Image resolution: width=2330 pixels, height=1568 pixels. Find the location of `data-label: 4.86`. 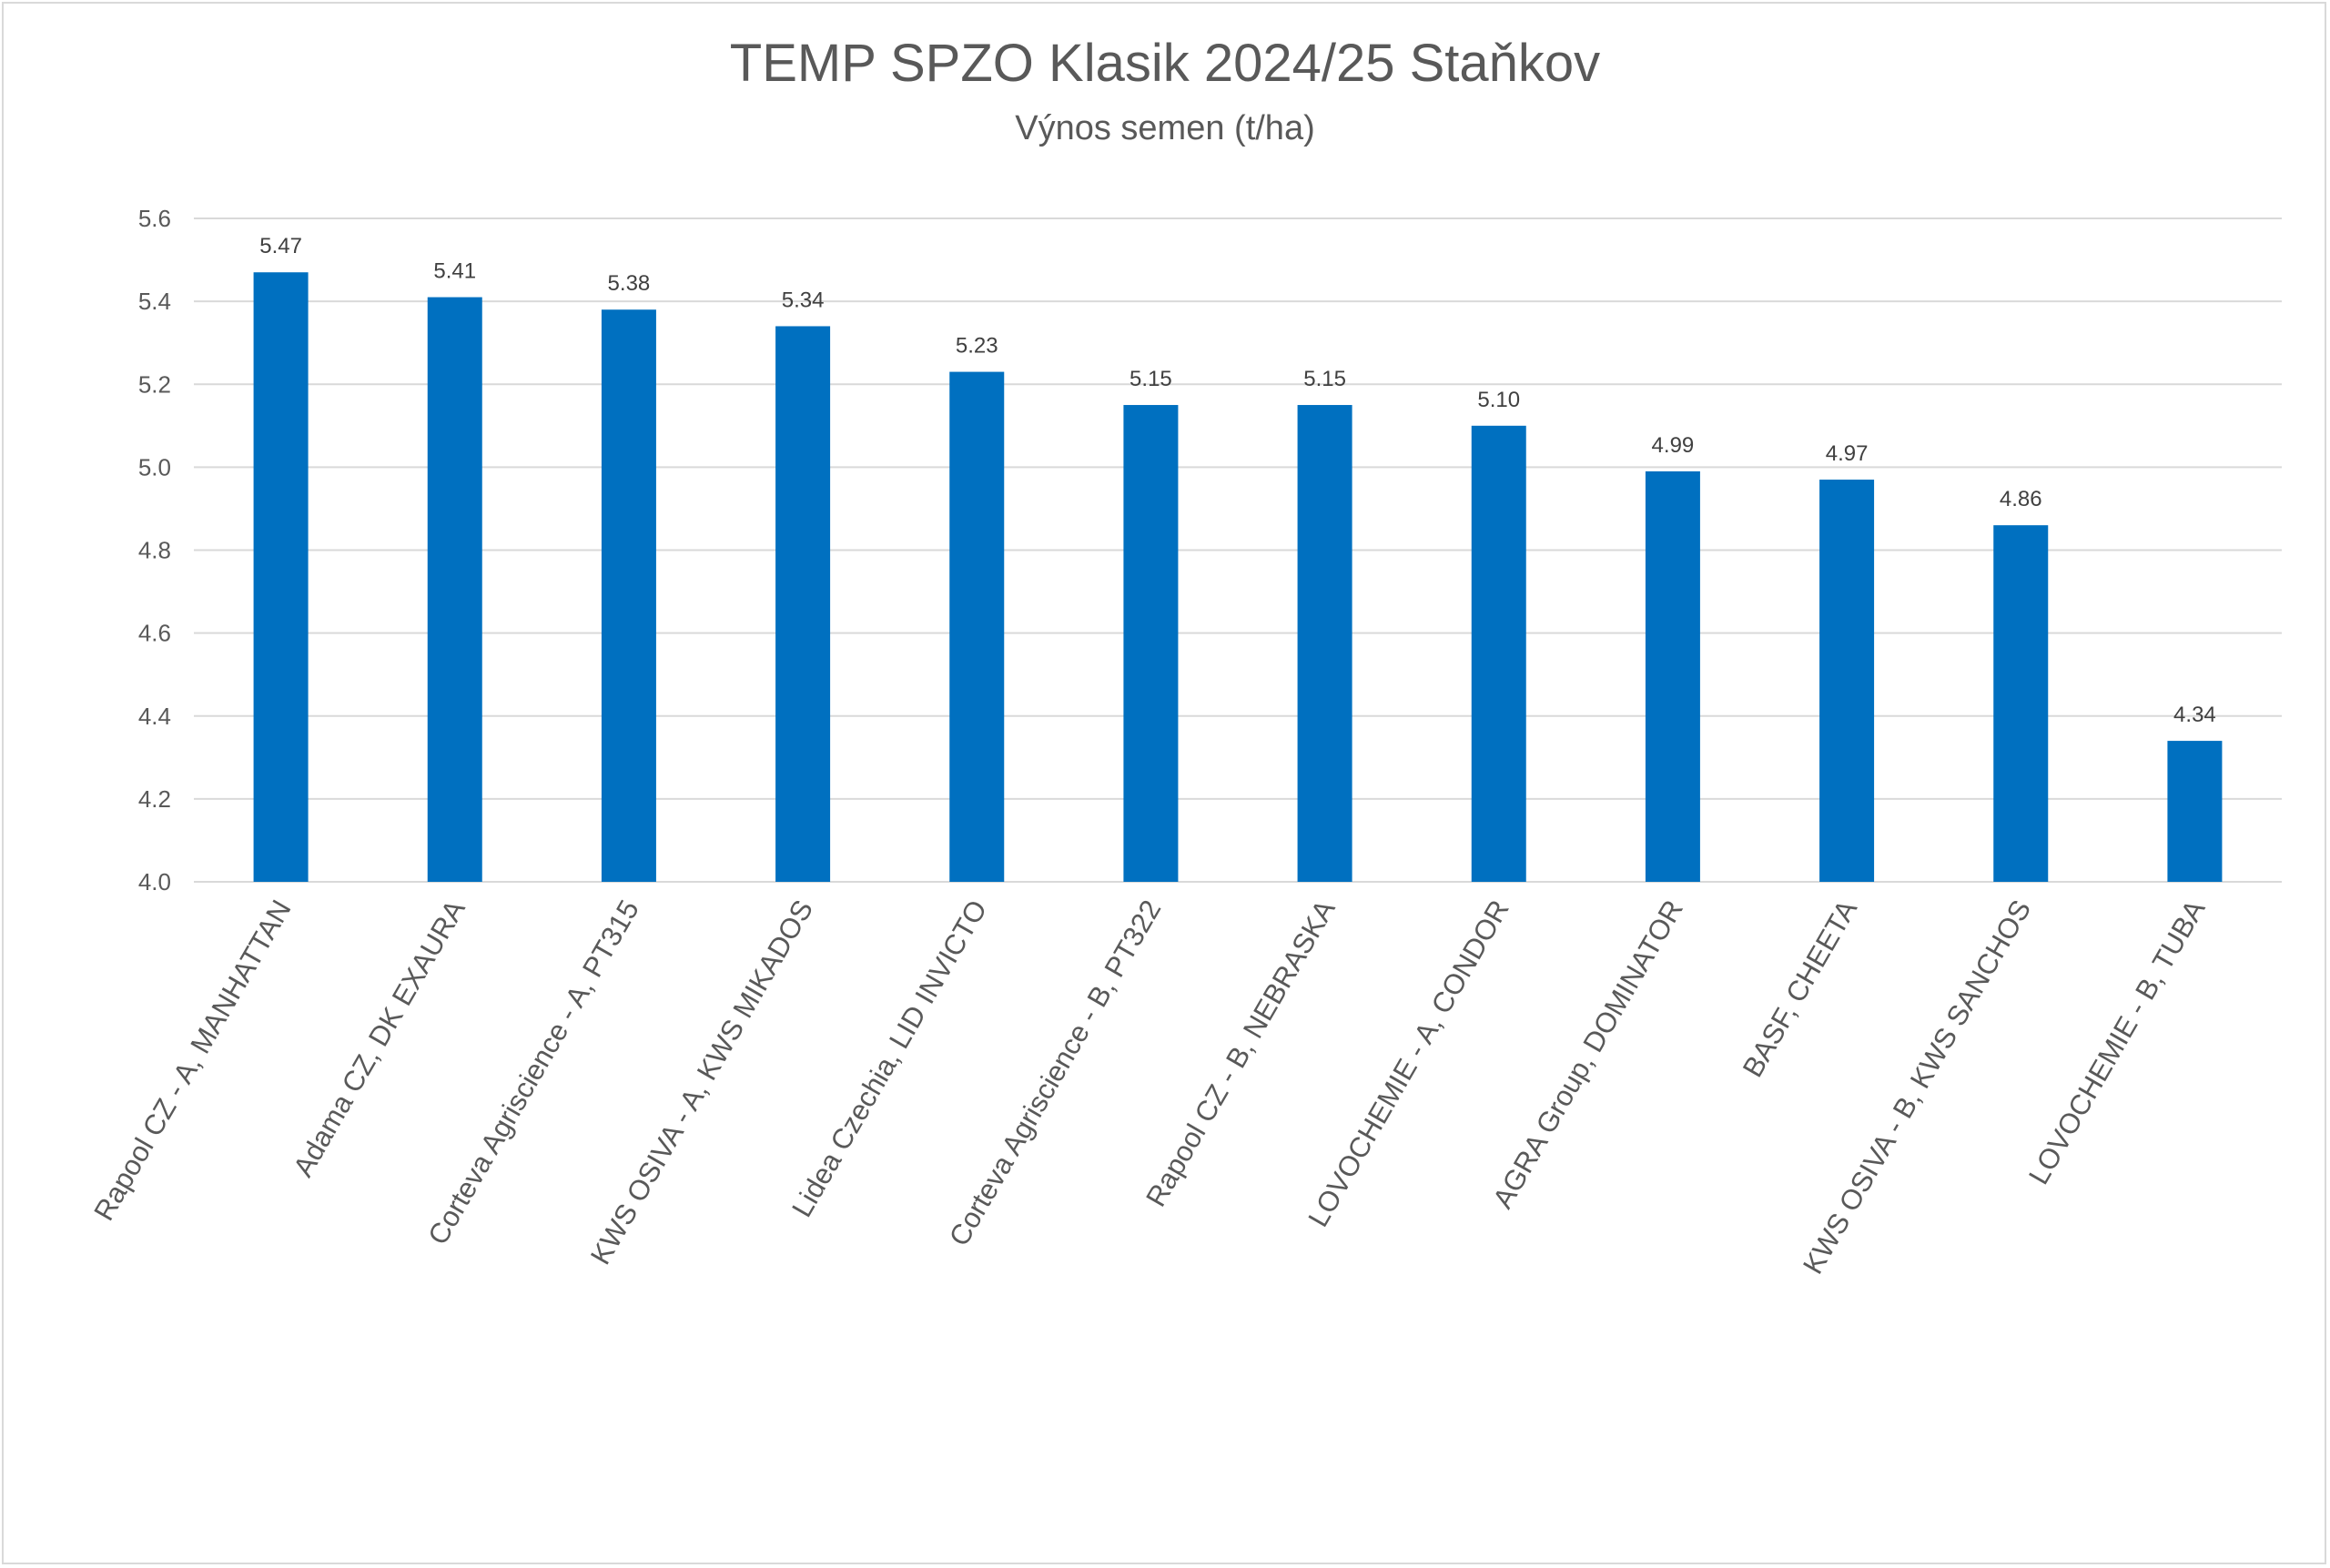

data-label: 4.86 is located at coordinates (2021, 499).